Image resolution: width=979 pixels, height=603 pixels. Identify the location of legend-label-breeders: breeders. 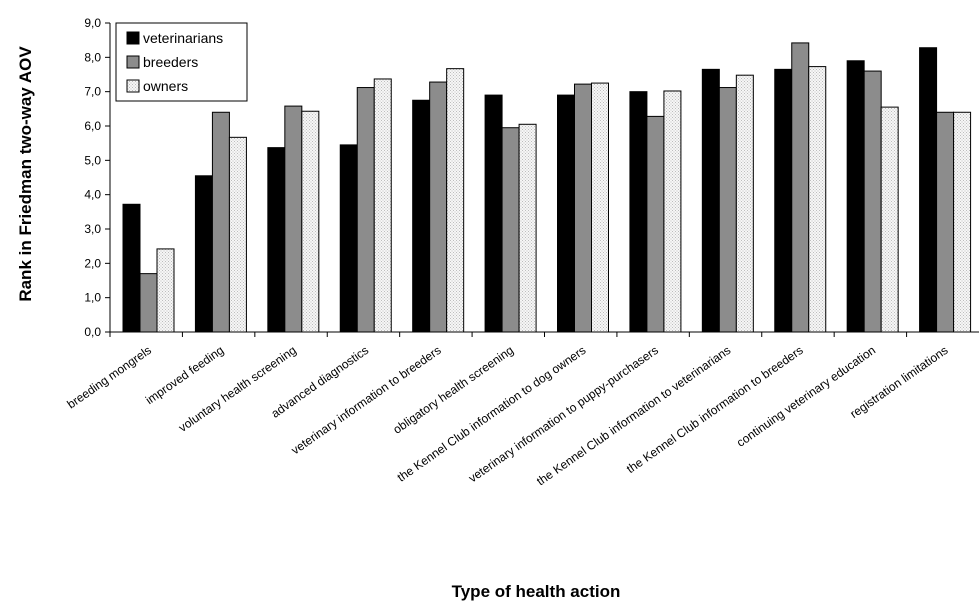
(170, 62).